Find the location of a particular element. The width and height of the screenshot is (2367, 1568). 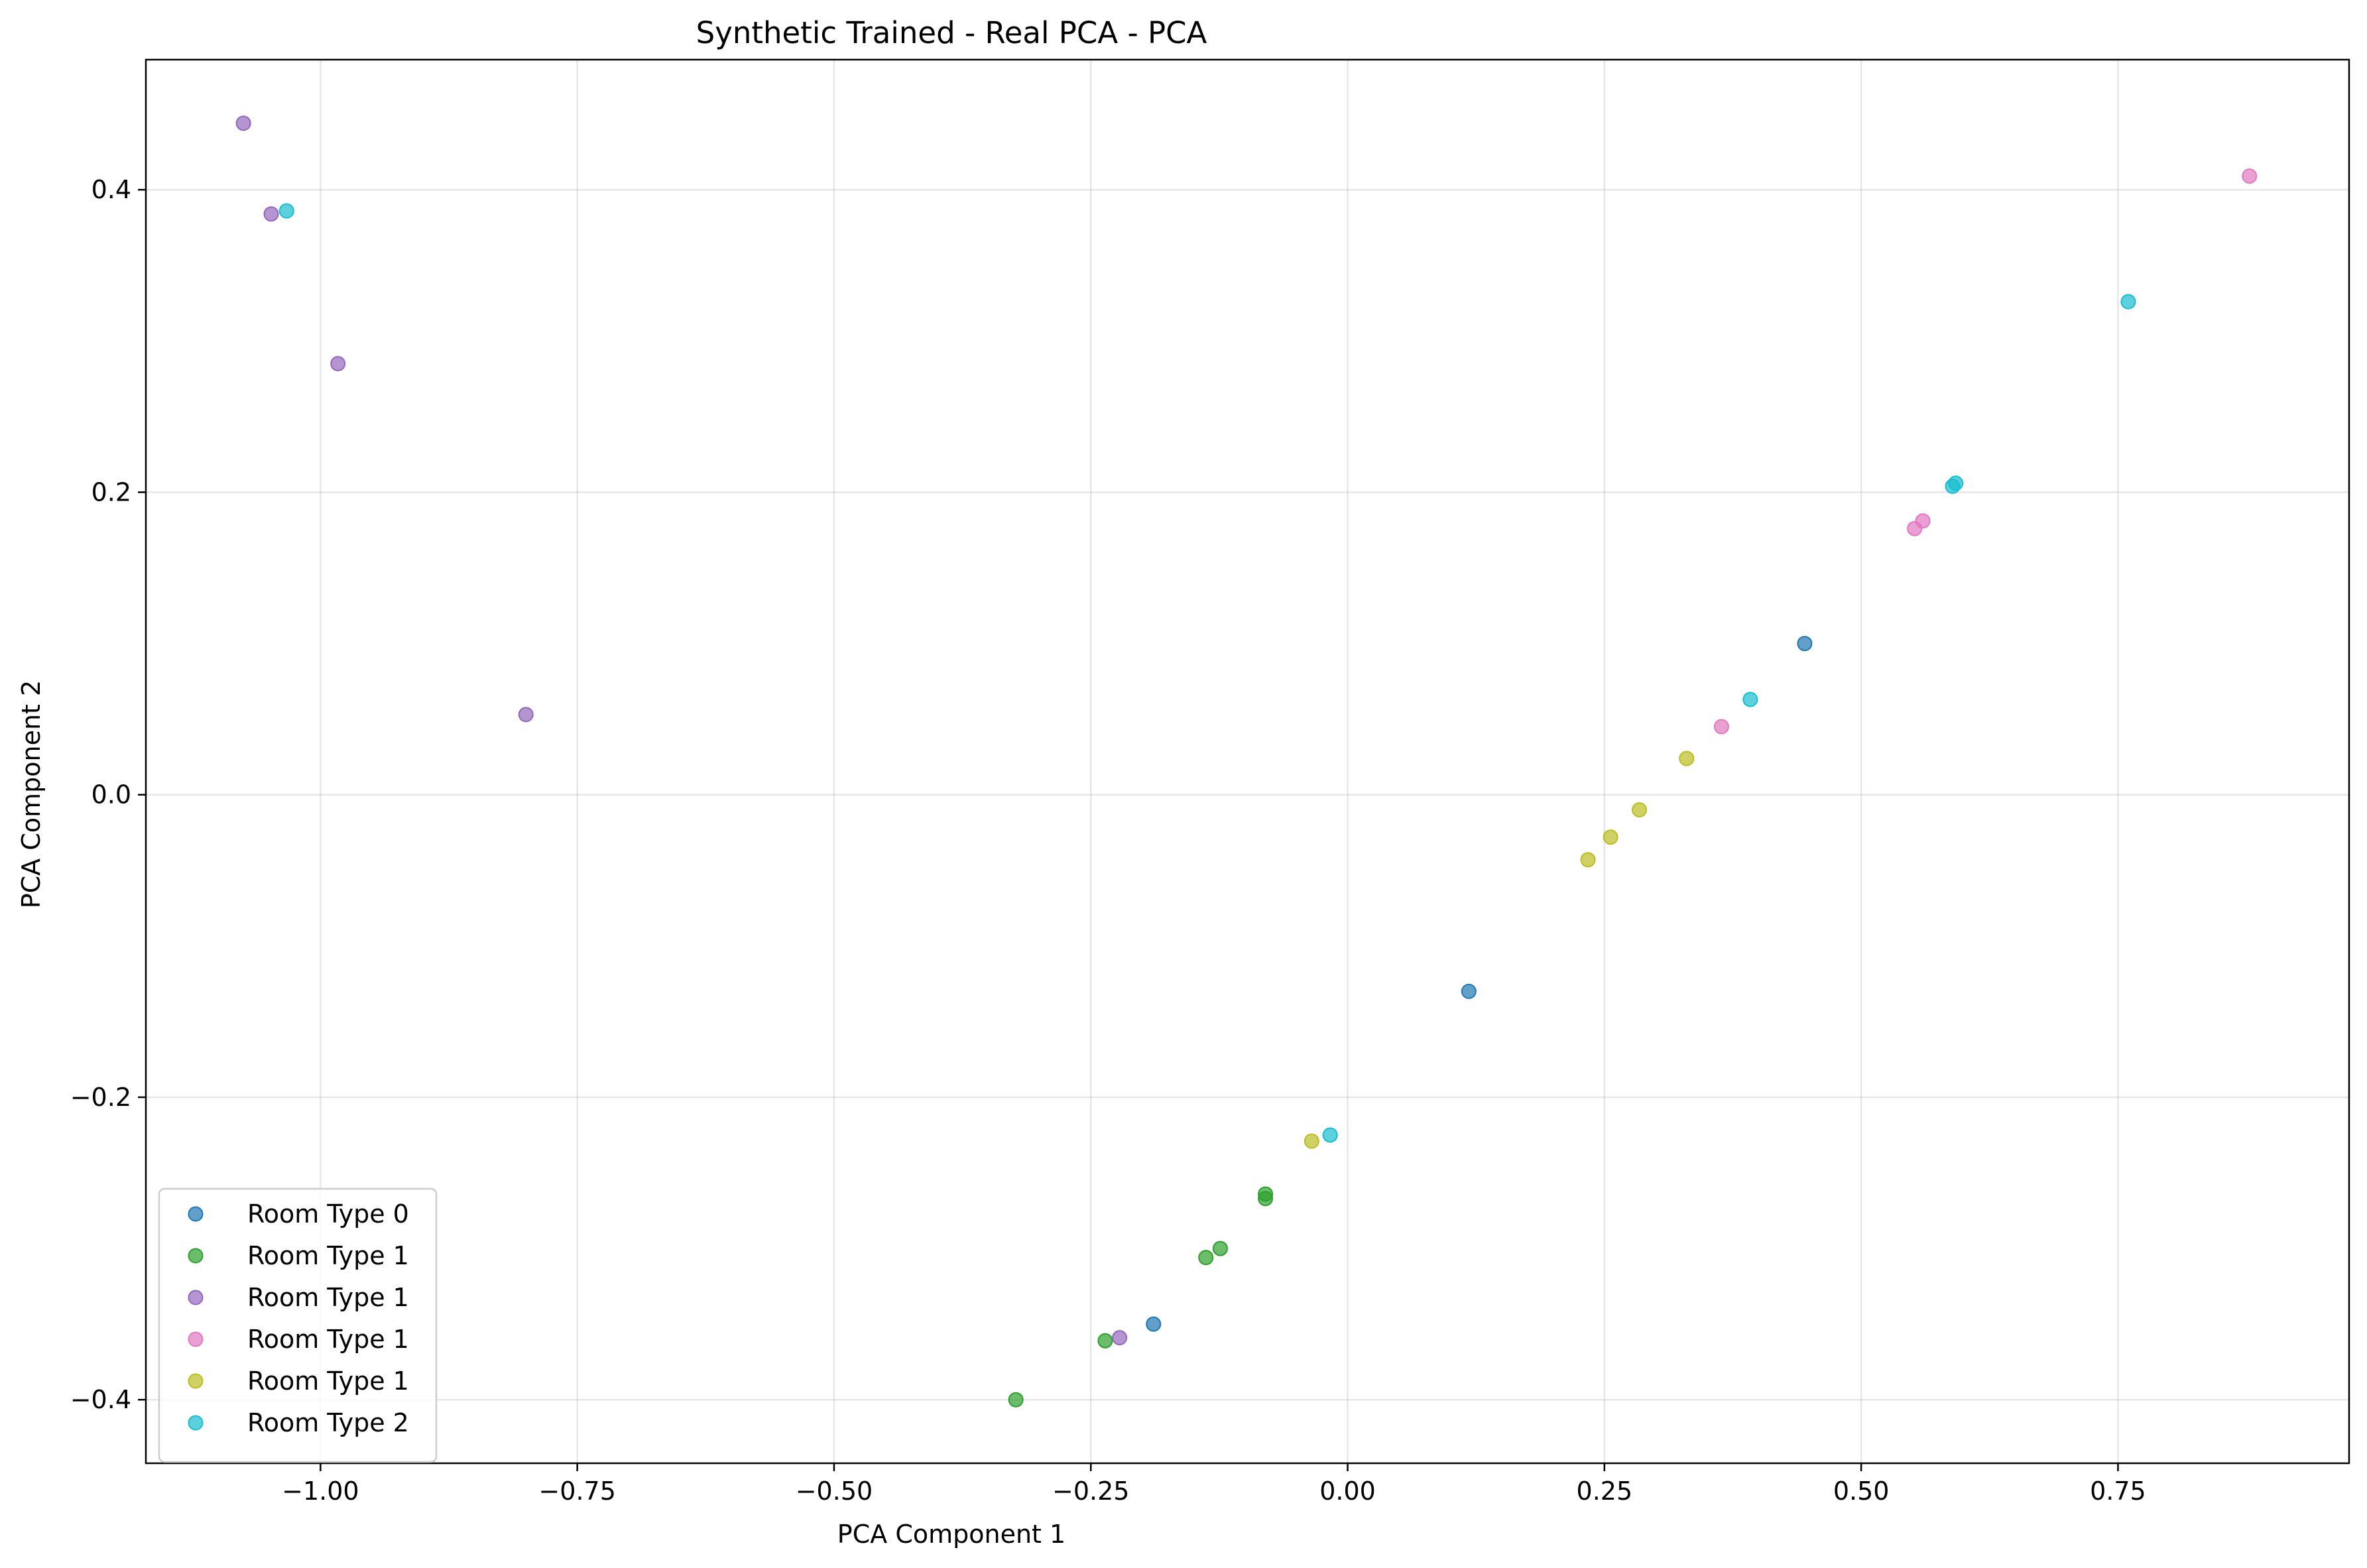

y-tick-label: −0.2 is located at coordinates (101, 1097).